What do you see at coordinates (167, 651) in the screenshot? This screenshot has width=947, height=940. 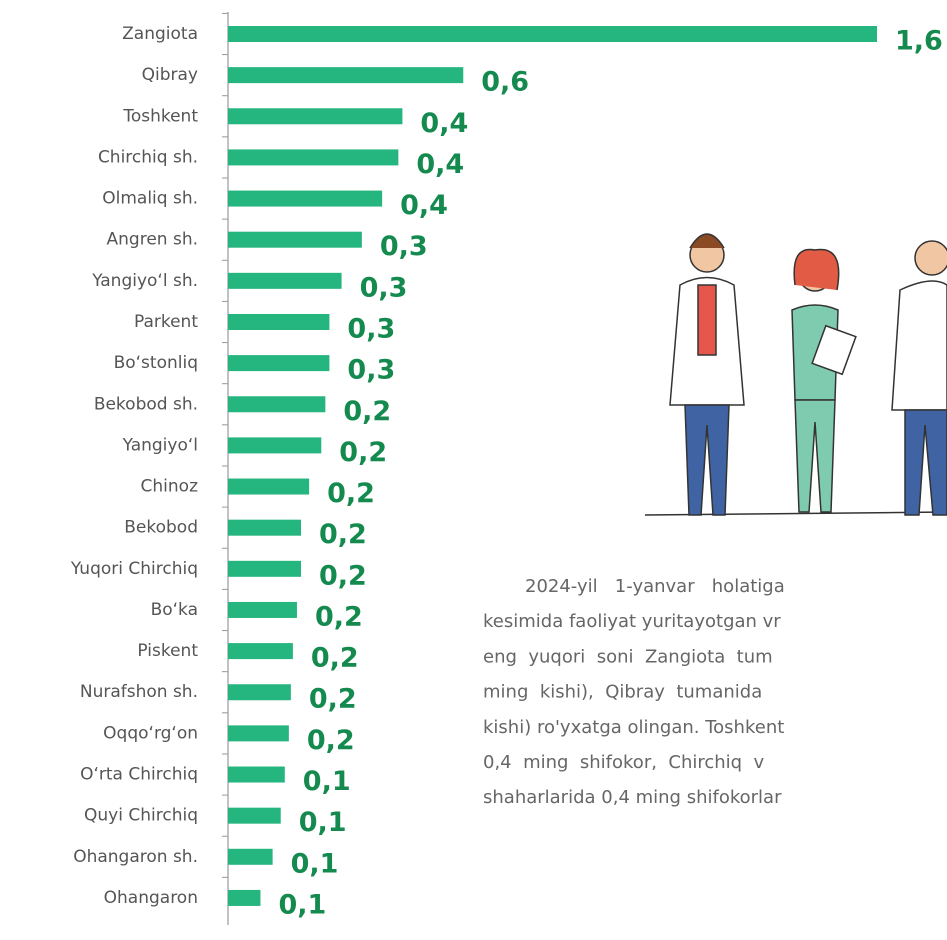 I see `category-label: Piskent` at bounding box center [167, 651].